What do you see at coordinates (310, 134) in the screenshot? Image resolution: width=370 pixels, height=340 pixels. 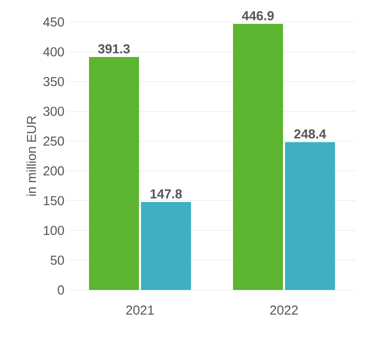 I see `data-label: 248.4` at bounding box center [310, 134].